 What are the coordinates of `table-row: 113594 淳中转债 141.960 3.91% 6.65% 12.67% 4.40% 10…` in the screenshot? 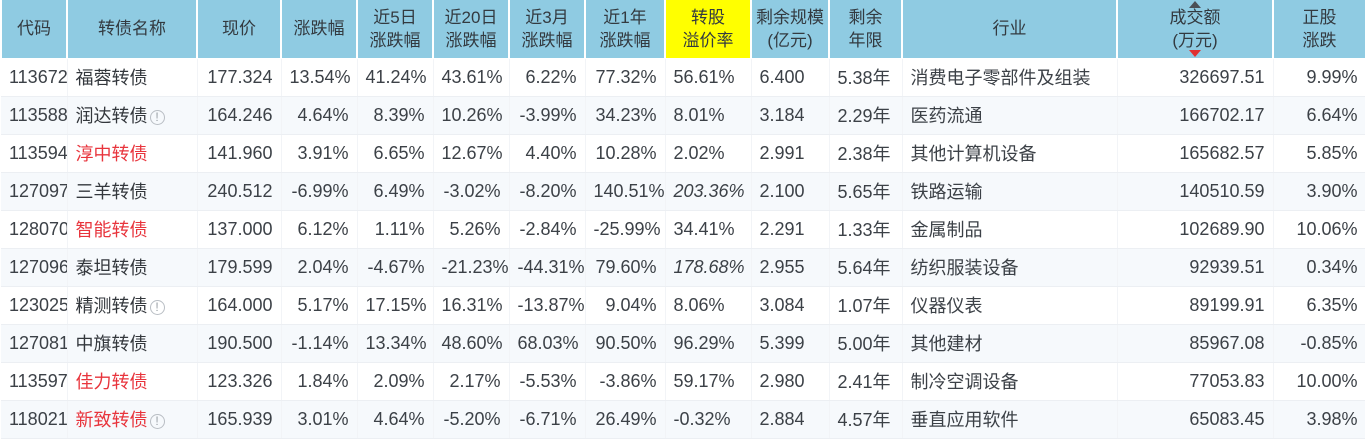 It's located at (683, 153).